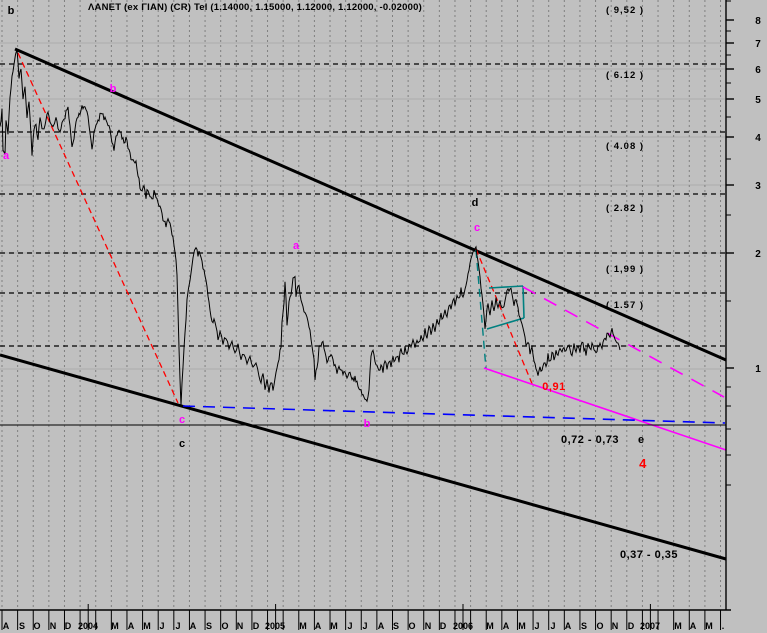 The image size is (767, 633). Describe the element at coordinates (625, 208) in the screenshot. I see `fib-level-label: ( 2.82 )` at that location.